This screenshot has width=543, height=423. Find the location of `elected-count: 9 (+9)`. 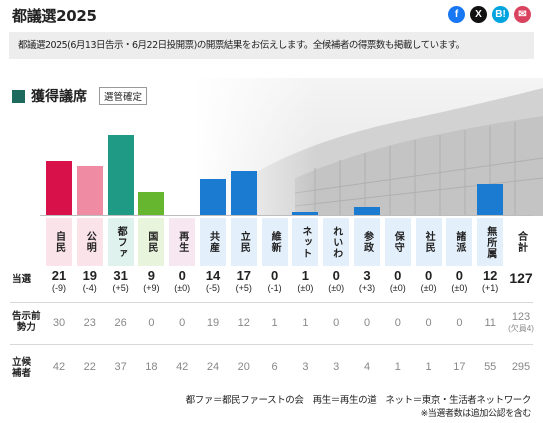

elected-count: 9 (+9) is located at coordinates (151, 281).